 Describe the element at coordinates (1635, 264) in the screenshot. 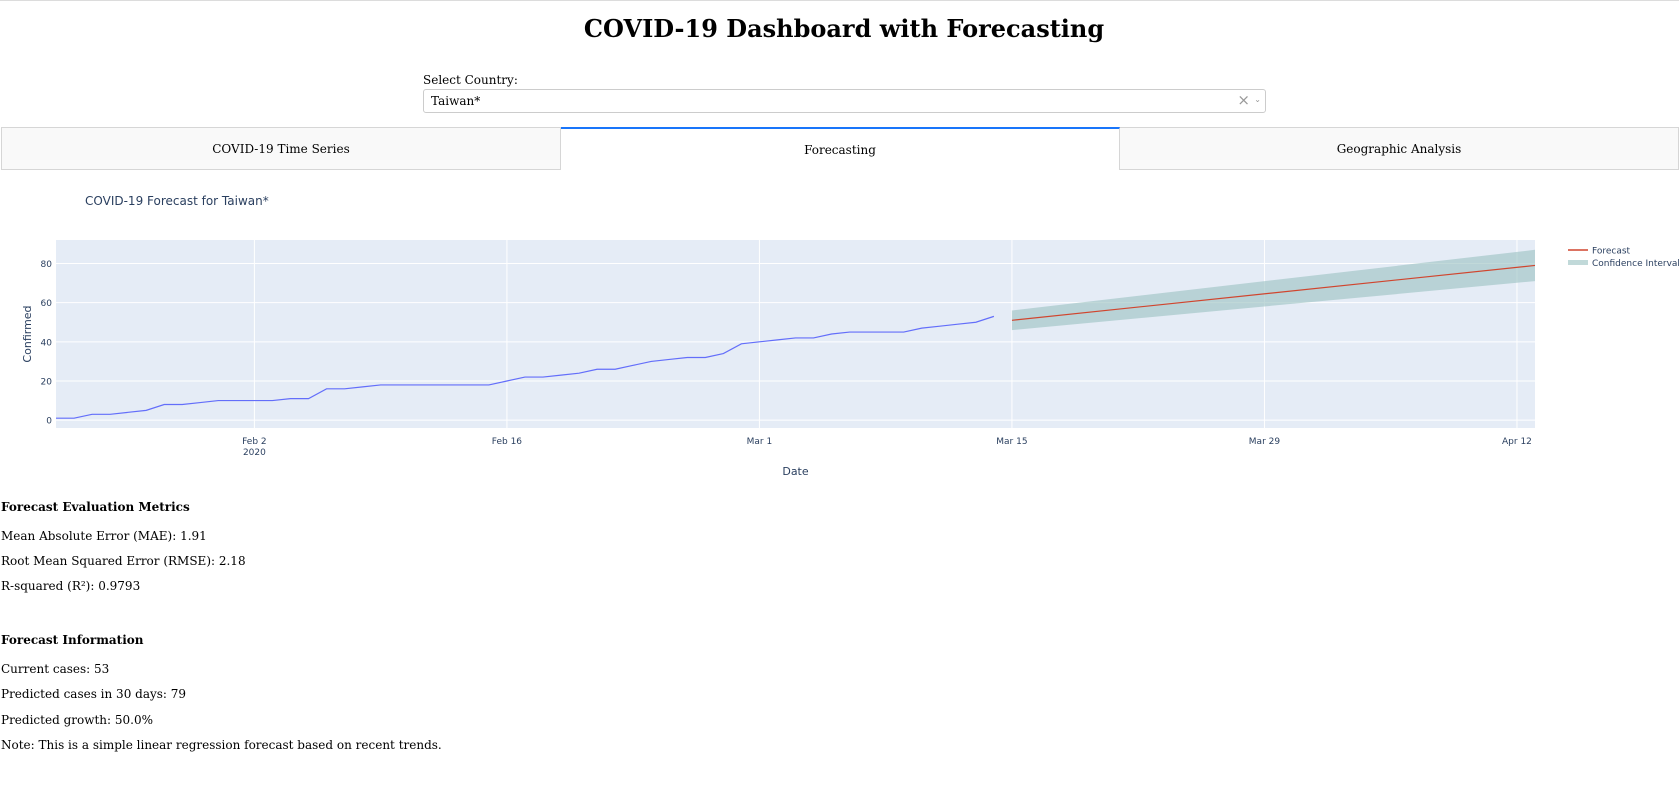

I see `legend-ci-label: Confidence Interval` at that location.